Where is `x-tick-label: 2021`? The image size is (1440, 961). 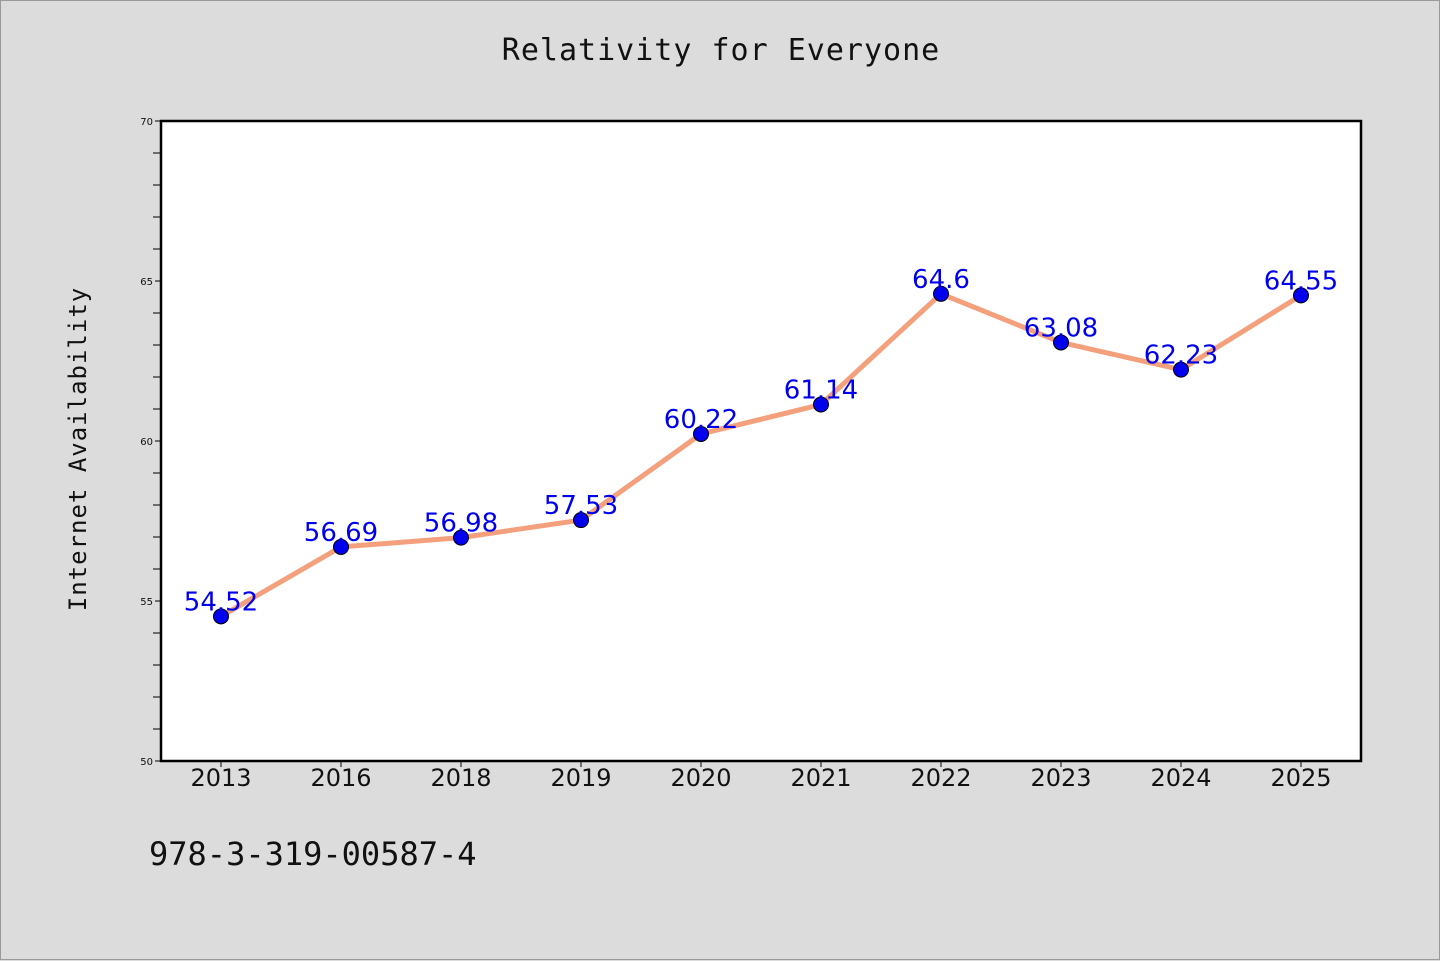 x-tick-label: 2021 is located at coordinates (820, 778).